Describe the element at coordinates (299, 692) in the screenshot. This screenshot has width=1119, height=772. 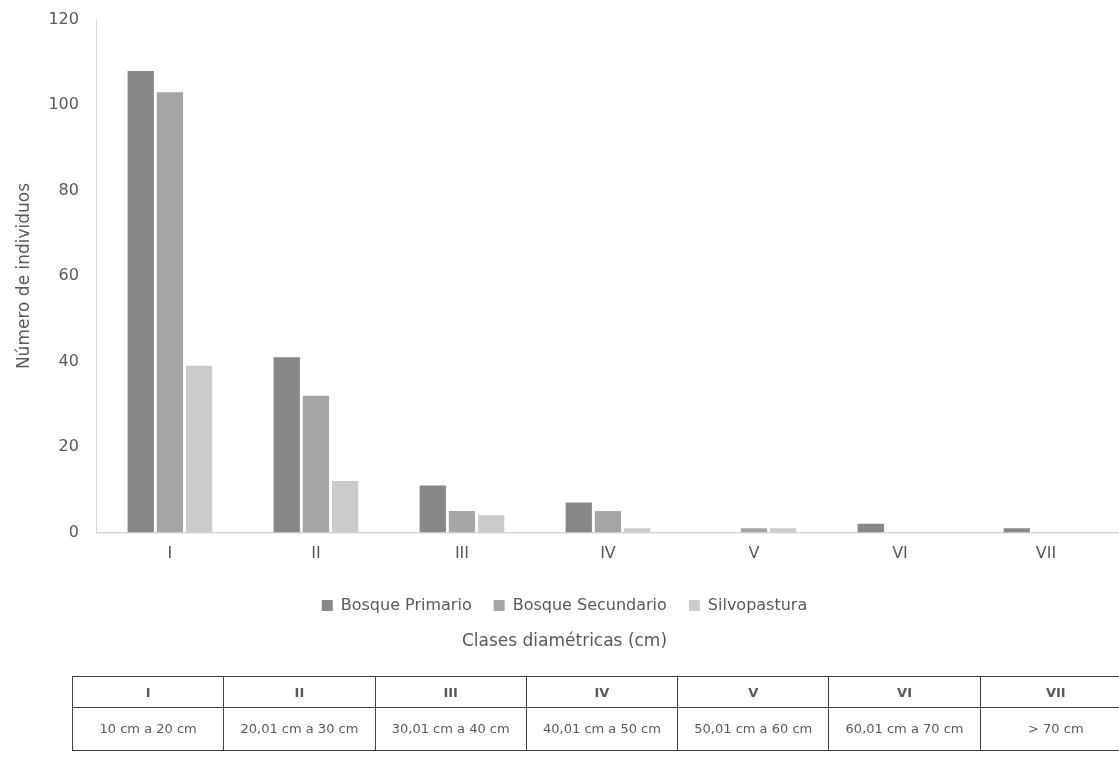
I see `category-label: II` at that location.